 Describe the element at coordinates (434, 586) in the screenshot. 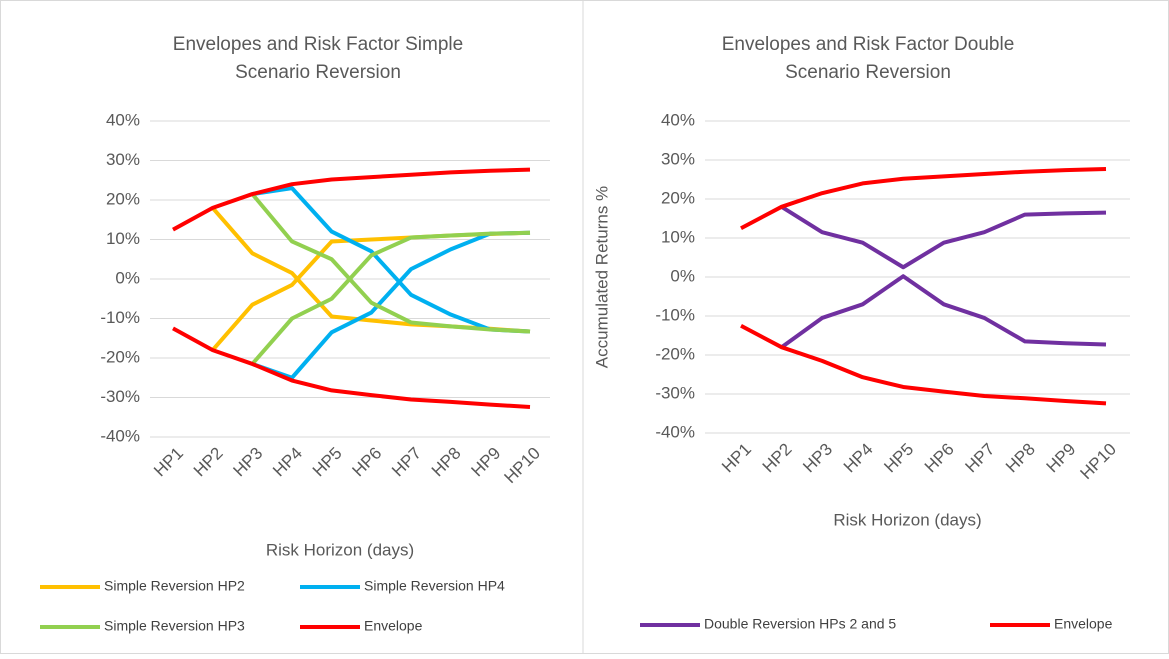

I see `legend-label: Simple Reversion HP4` at that location.